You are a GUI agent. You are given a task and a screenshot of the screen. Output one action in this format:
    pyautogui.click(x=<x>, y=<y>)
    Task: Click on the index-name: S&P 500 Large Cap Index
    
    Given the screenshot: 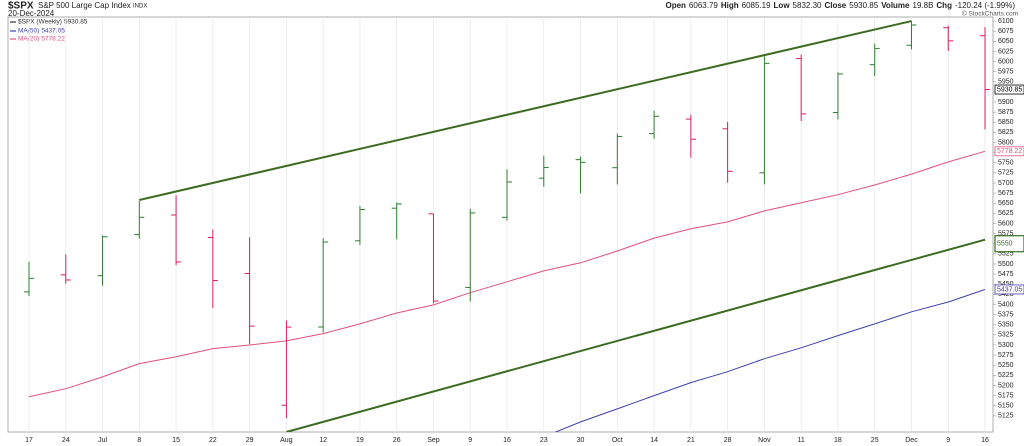 What is the action you would take?
    pyautogui.click(x=84, y=5)
    